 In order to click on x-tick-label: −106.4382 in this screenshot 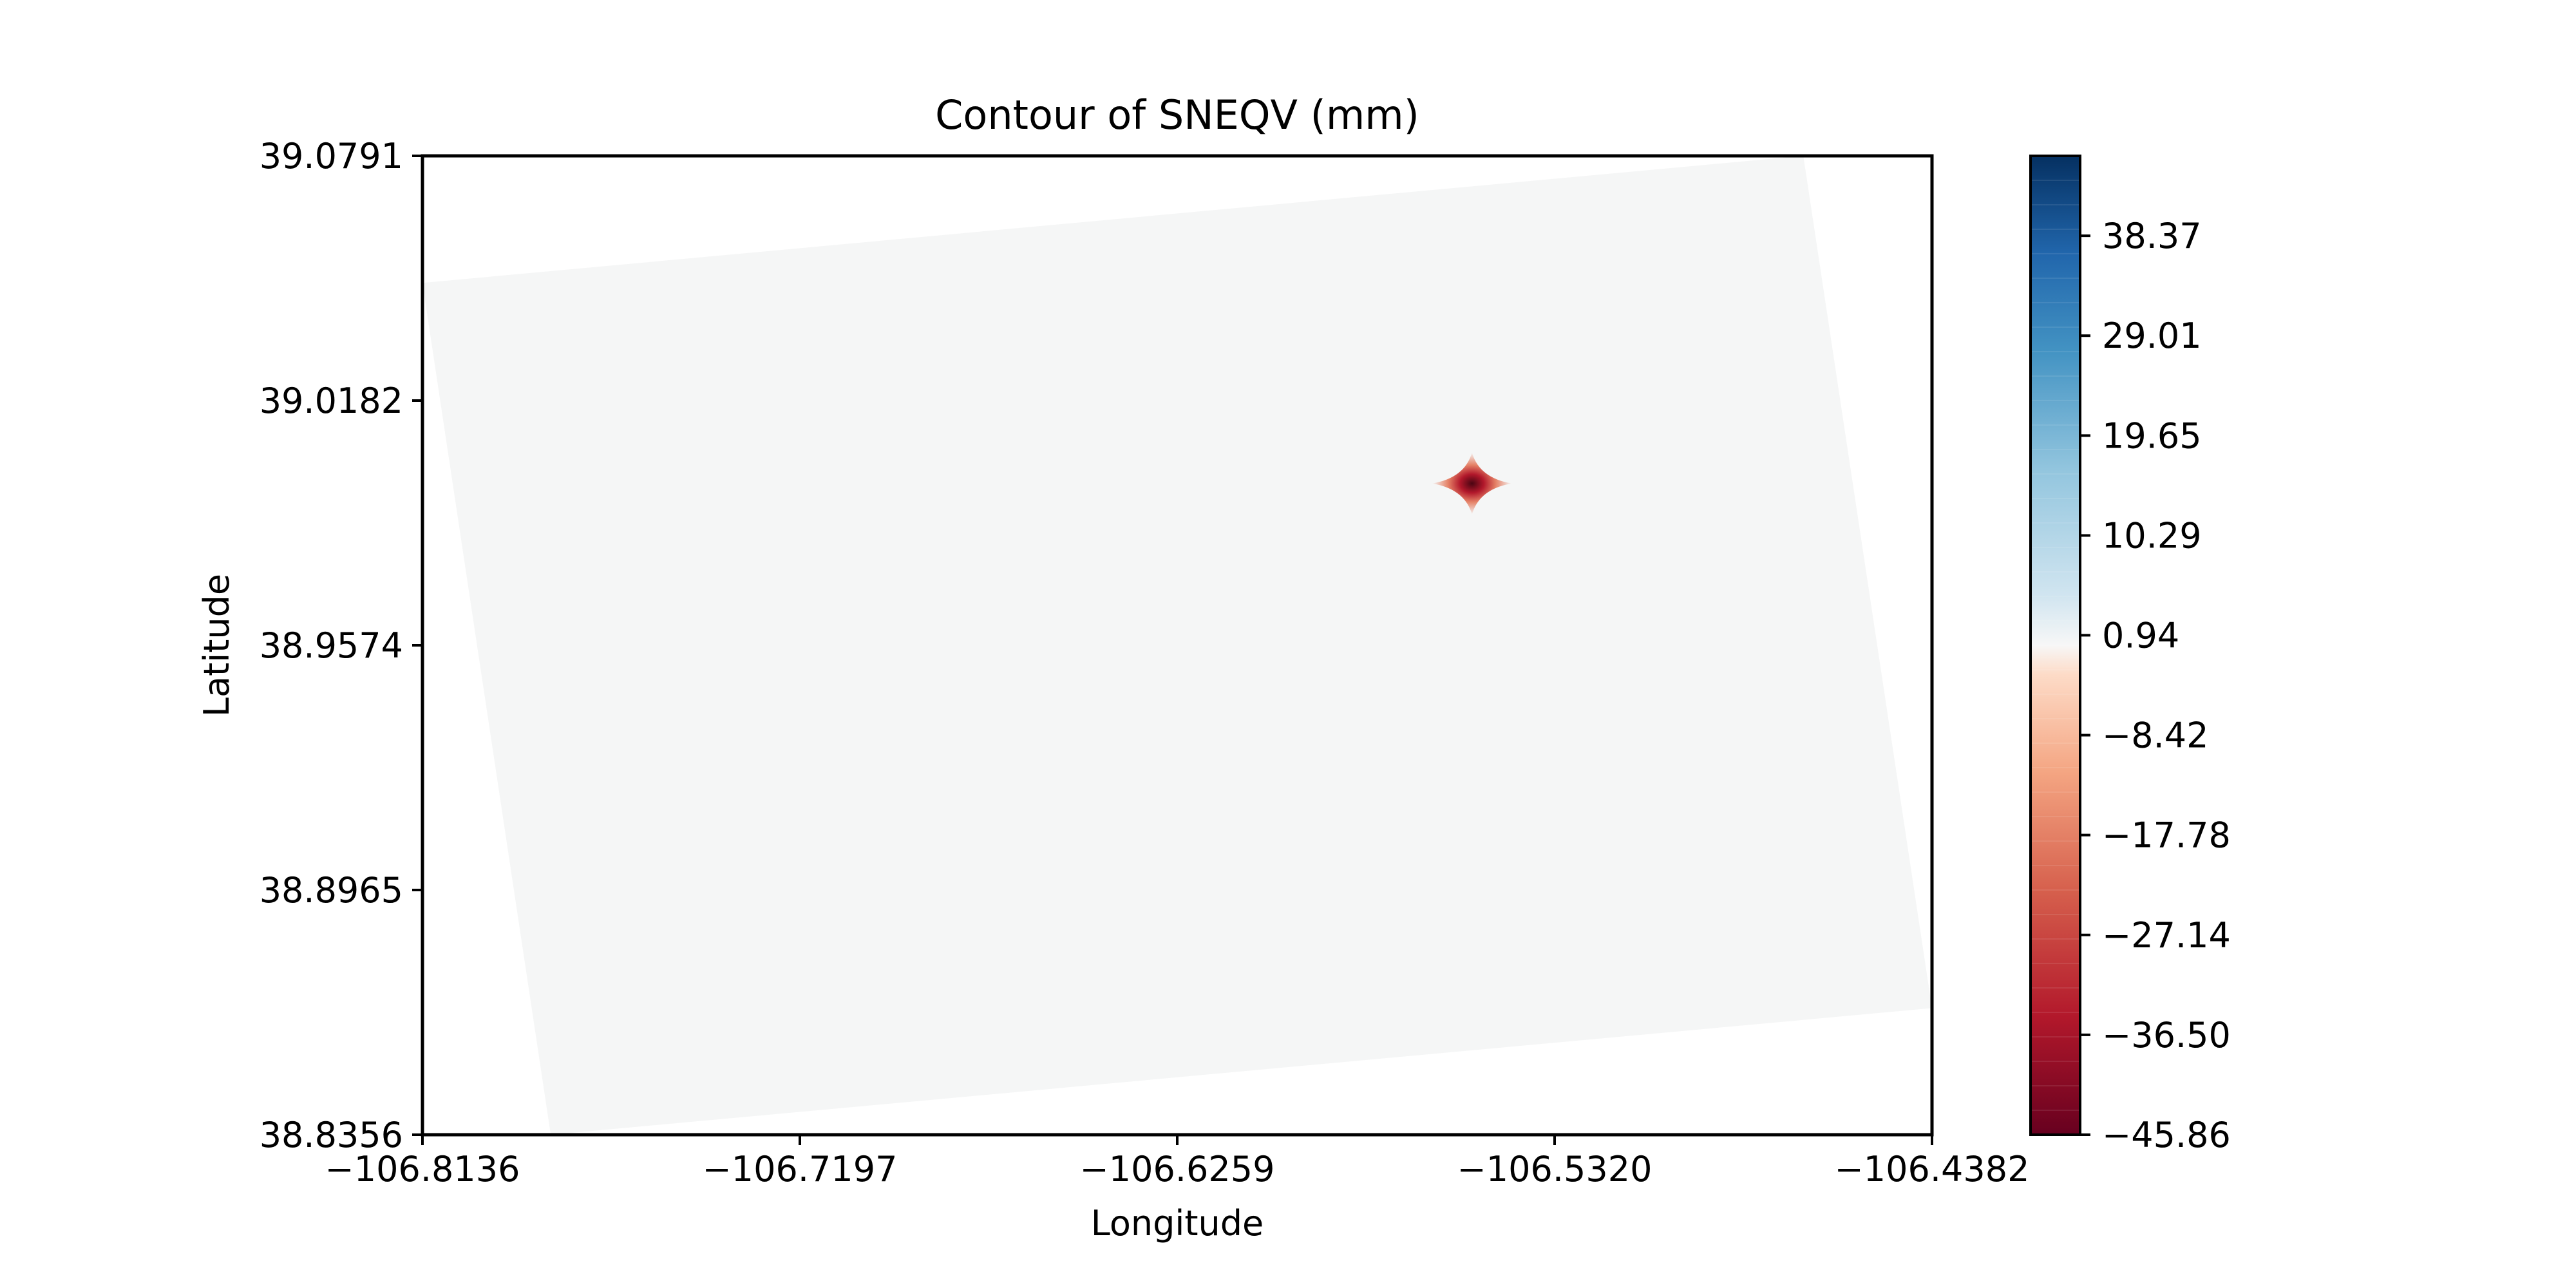, I will do `click(1933, 1169)`.